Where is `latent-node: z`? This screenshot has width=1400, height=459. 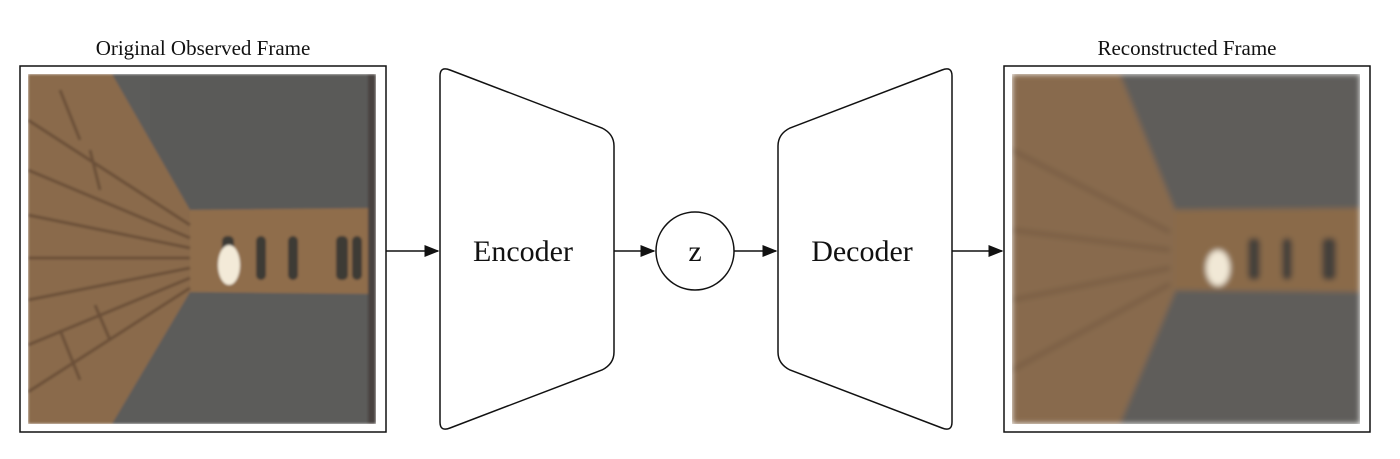 latent-node: z is located at coordinates (695, 251).